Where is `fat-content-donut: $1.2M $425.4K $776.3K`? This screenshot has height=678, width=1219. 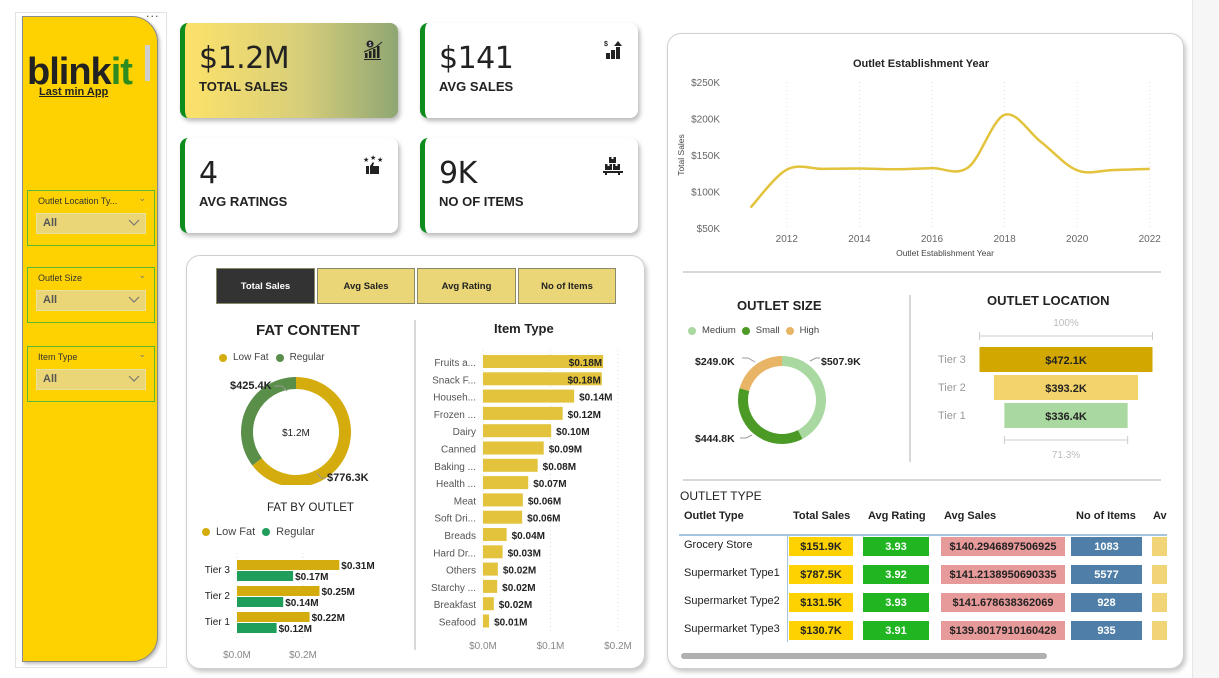
fat-content-donut: $1.2M $425.4K $776.3K is located at coordinates (299, 431).